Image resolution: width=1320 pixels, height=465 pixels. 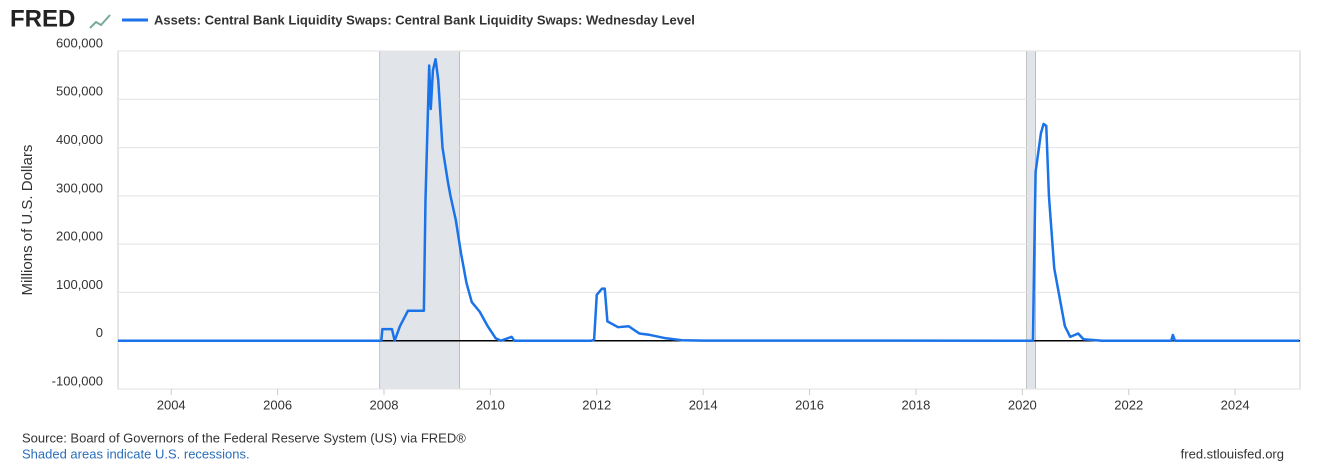 I want to click on x-tick-label: 2014, so click(x=703, y=404).